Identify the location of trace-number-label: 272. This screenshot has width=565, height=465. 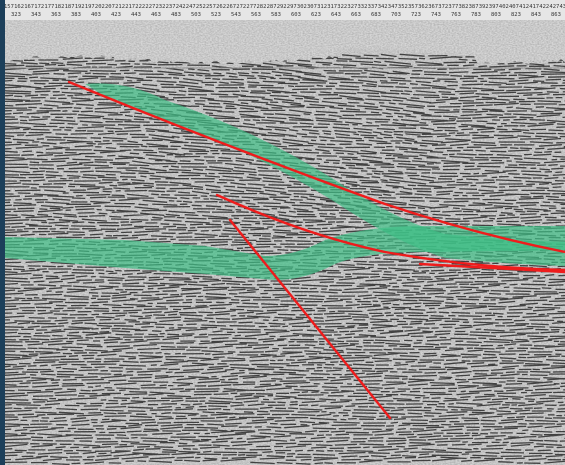
(241, 7).